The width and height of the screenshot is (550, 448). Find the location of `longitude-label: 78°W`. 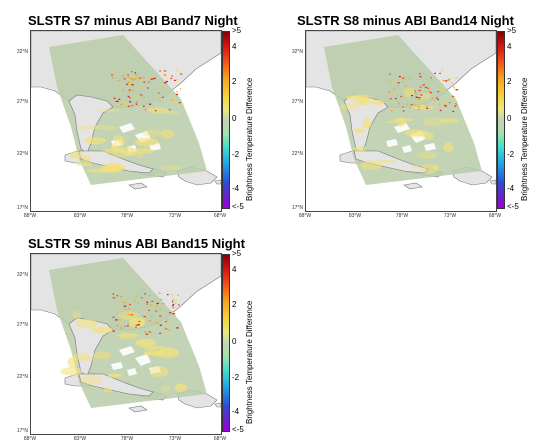

longitude-label: 78°W is located at coordinates (127, 216).